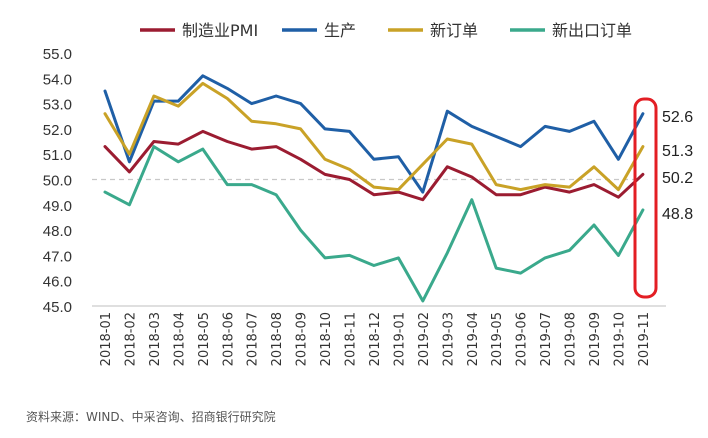  I want to click on x-tick-label: 2019-08, so click(571, 339).